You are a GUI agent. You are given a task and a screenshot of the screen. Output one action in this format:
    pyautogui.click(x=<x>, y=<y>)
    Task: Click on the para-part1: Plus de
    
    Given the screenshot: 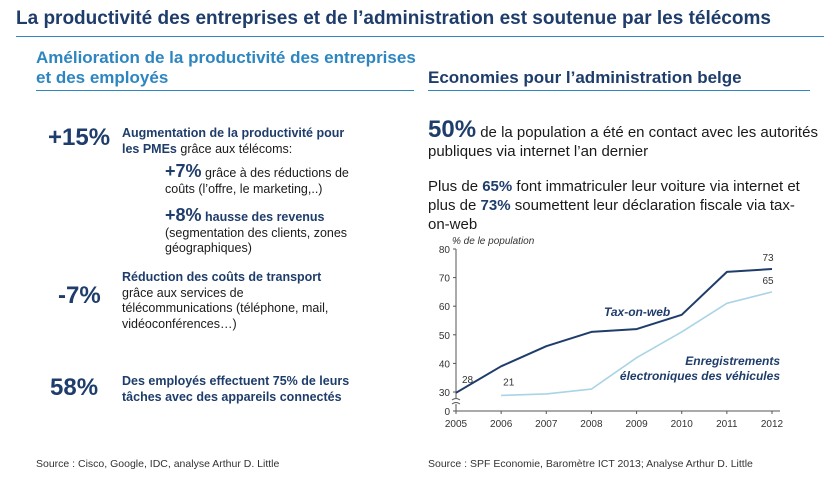 What is the action you would take?
    pyautogui.click(x=455, y=186)
    